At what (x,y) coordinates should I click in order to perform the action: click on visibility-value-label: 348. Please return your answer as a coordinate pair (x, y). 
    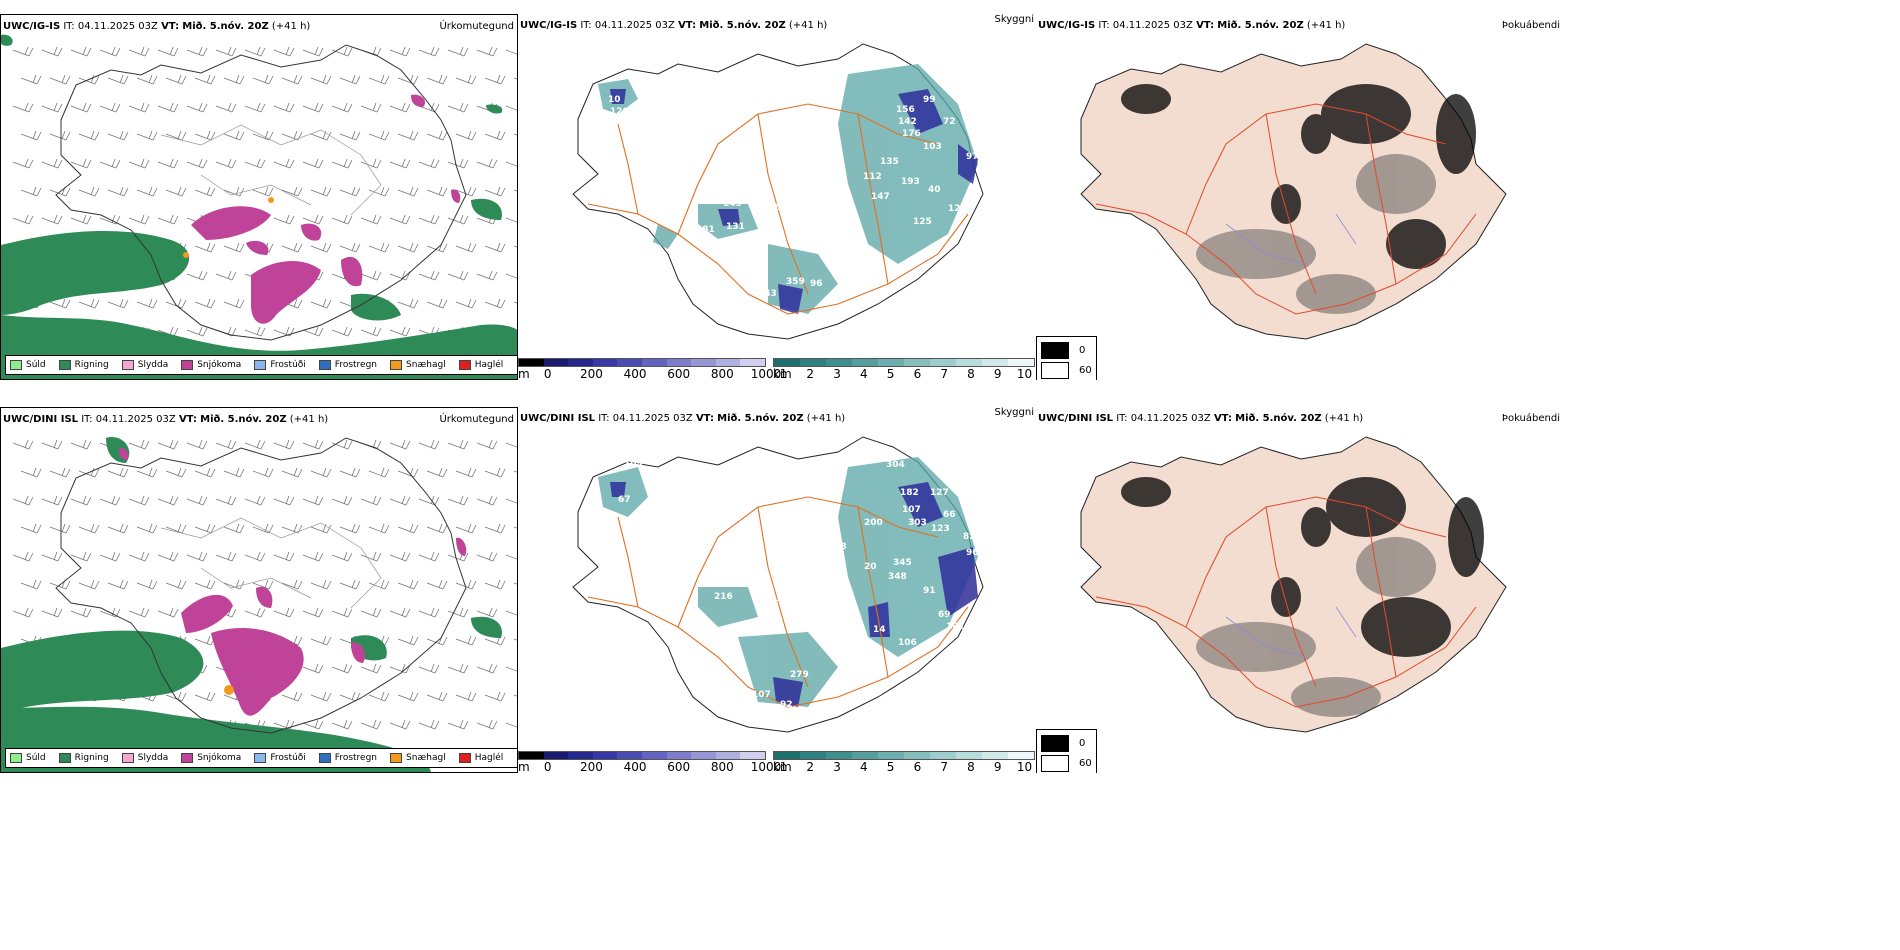
    Looking at the image, I should click on (897, 577).